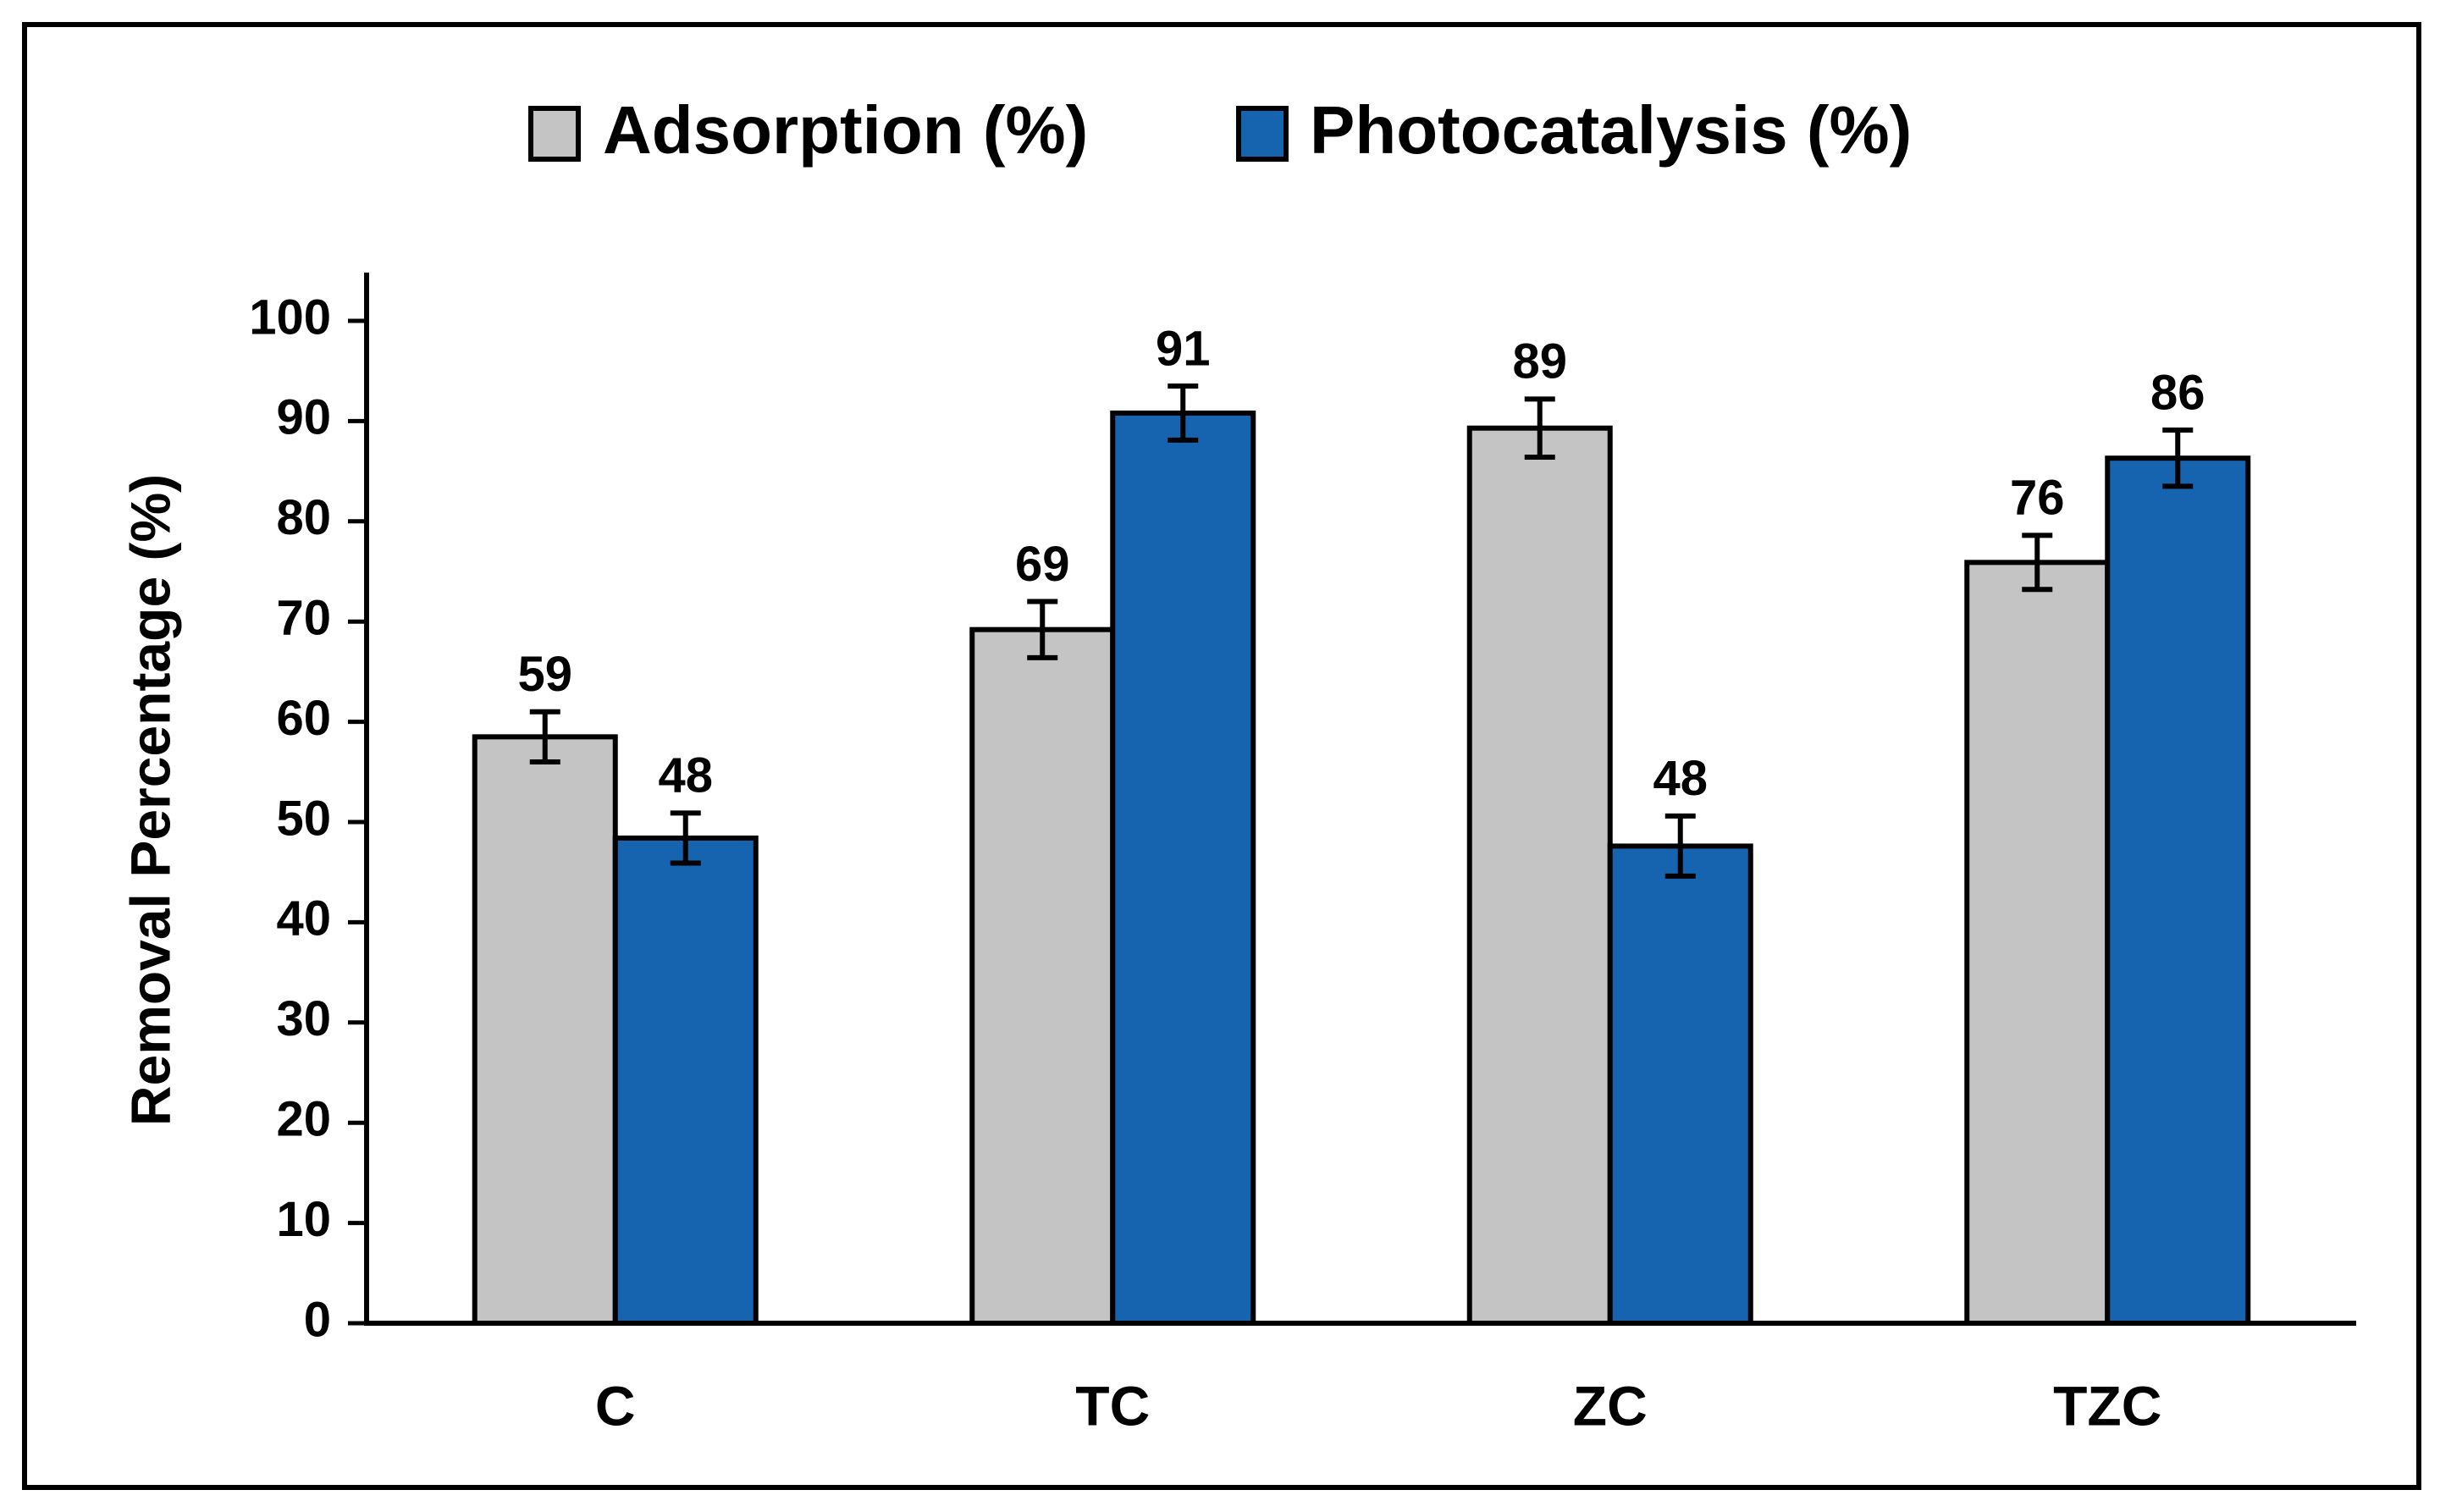 Image resolution: width=2451 pixels, height=1512 pixels. Describe the element at coordinates (1042, 976) in the screenshot. I see `bar-adsorption-tc` at that location.